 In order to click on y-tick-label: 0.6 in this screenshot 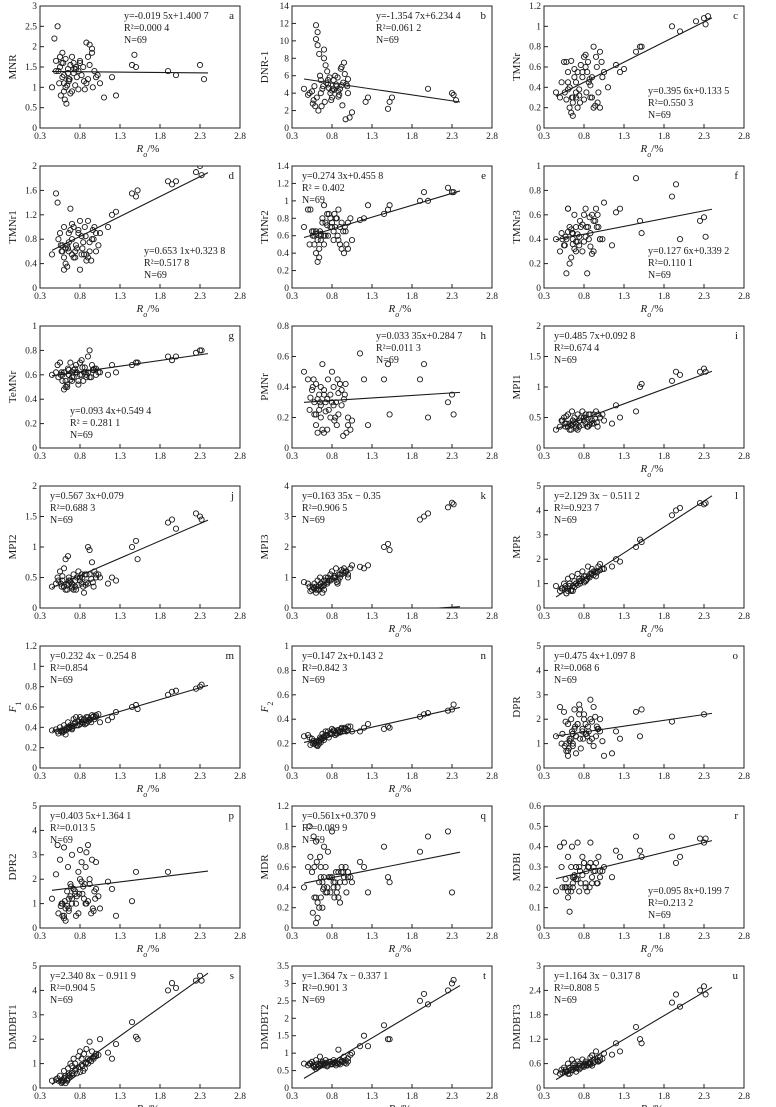, I will do `click(31, 376)`.